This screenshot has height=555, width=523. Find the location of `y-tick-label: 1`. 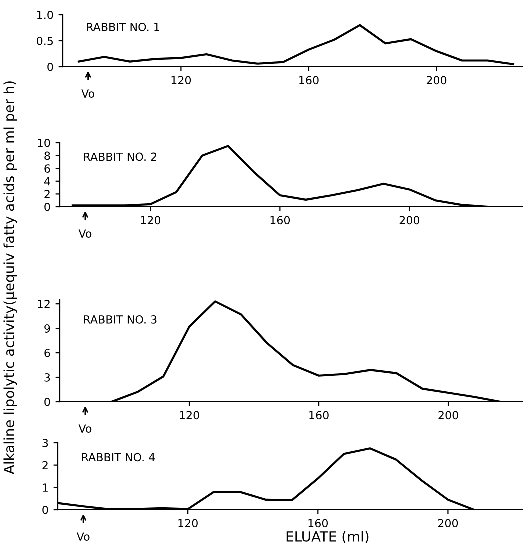

y-tick-label: 1 is located at coordinates (45, 488).